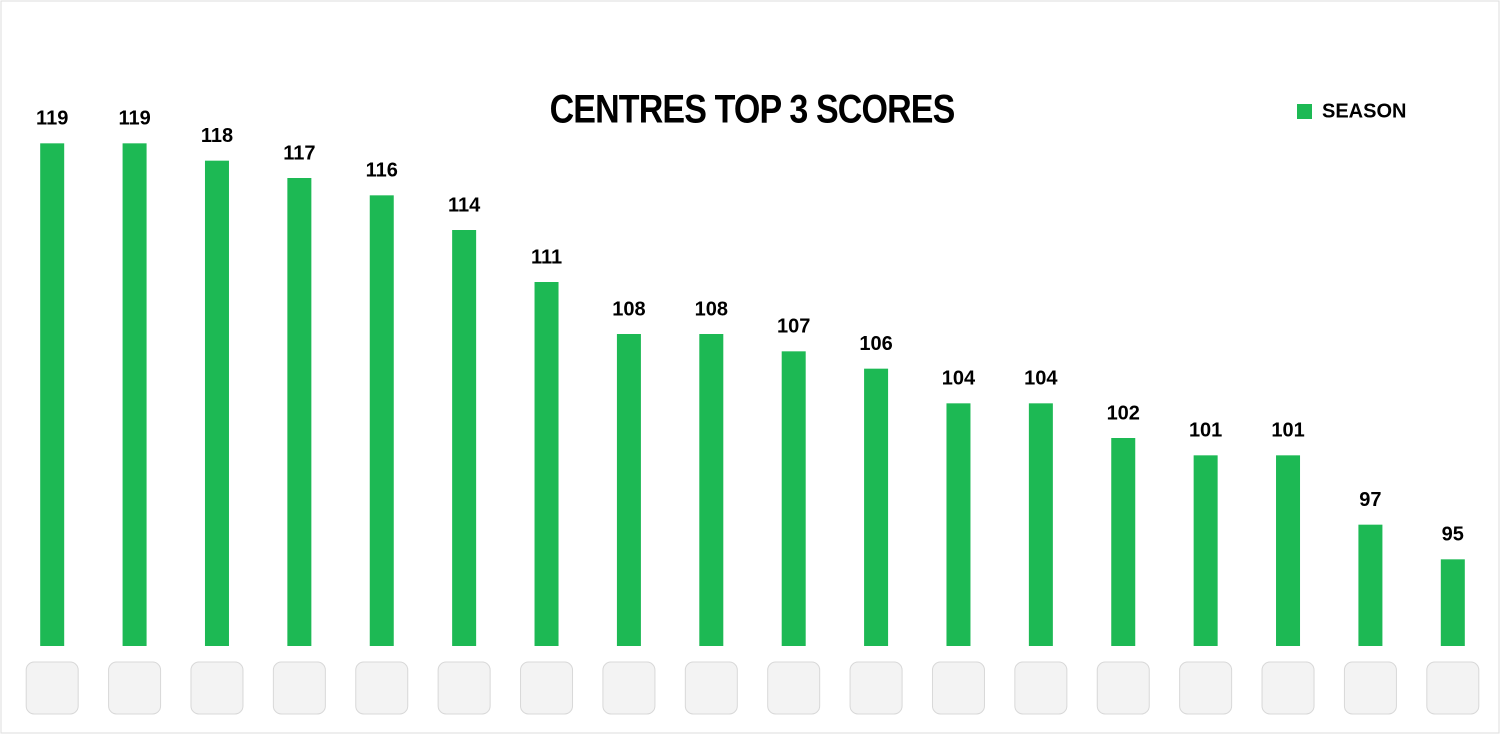  What do you see at coordinates (875, 344) in the screenshot?
I see `value-label: 106` at bounding box center [875, 344].